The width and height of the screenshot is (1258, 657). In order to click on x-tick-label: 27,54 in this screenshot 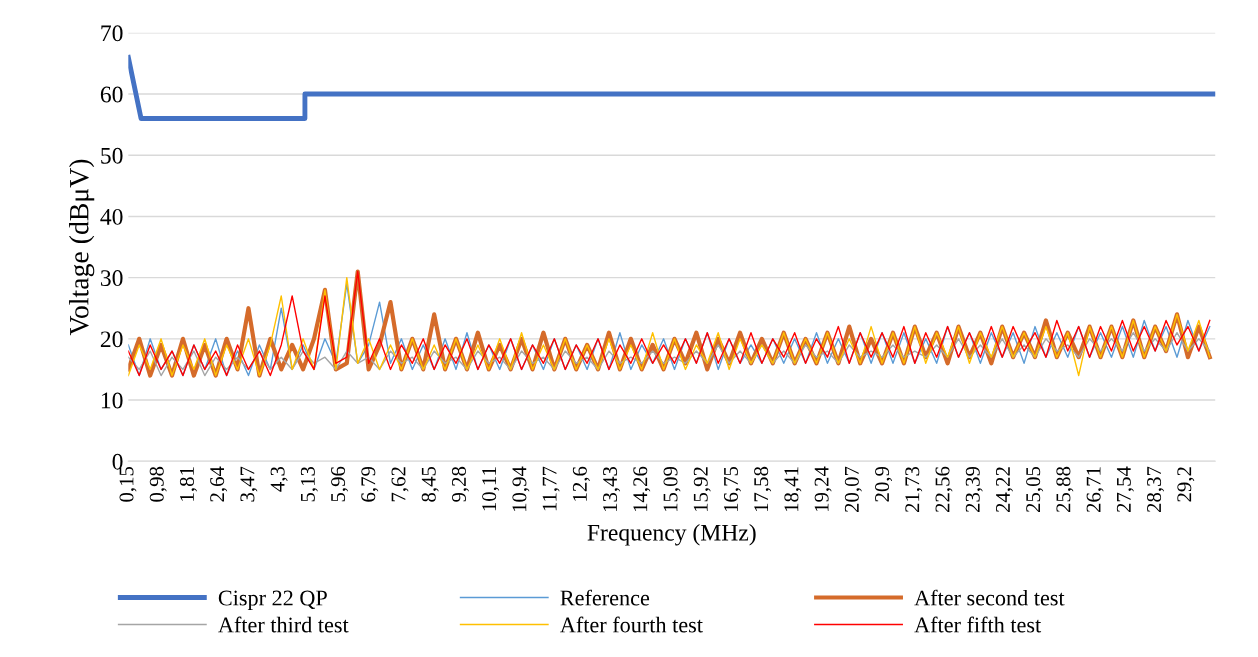, I will do `click(1125, 489)`.